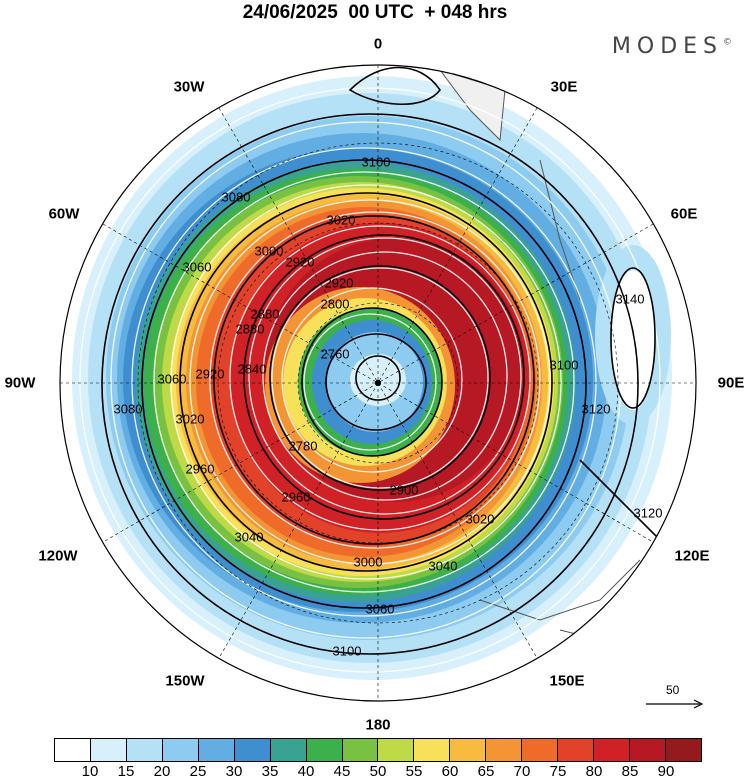 This screenshot has height=782, width=750. What do you see at coordinates (666, 771) in the screenshot?
I see `colorbar-tick-label: 90` at bounding box center [666, 771].